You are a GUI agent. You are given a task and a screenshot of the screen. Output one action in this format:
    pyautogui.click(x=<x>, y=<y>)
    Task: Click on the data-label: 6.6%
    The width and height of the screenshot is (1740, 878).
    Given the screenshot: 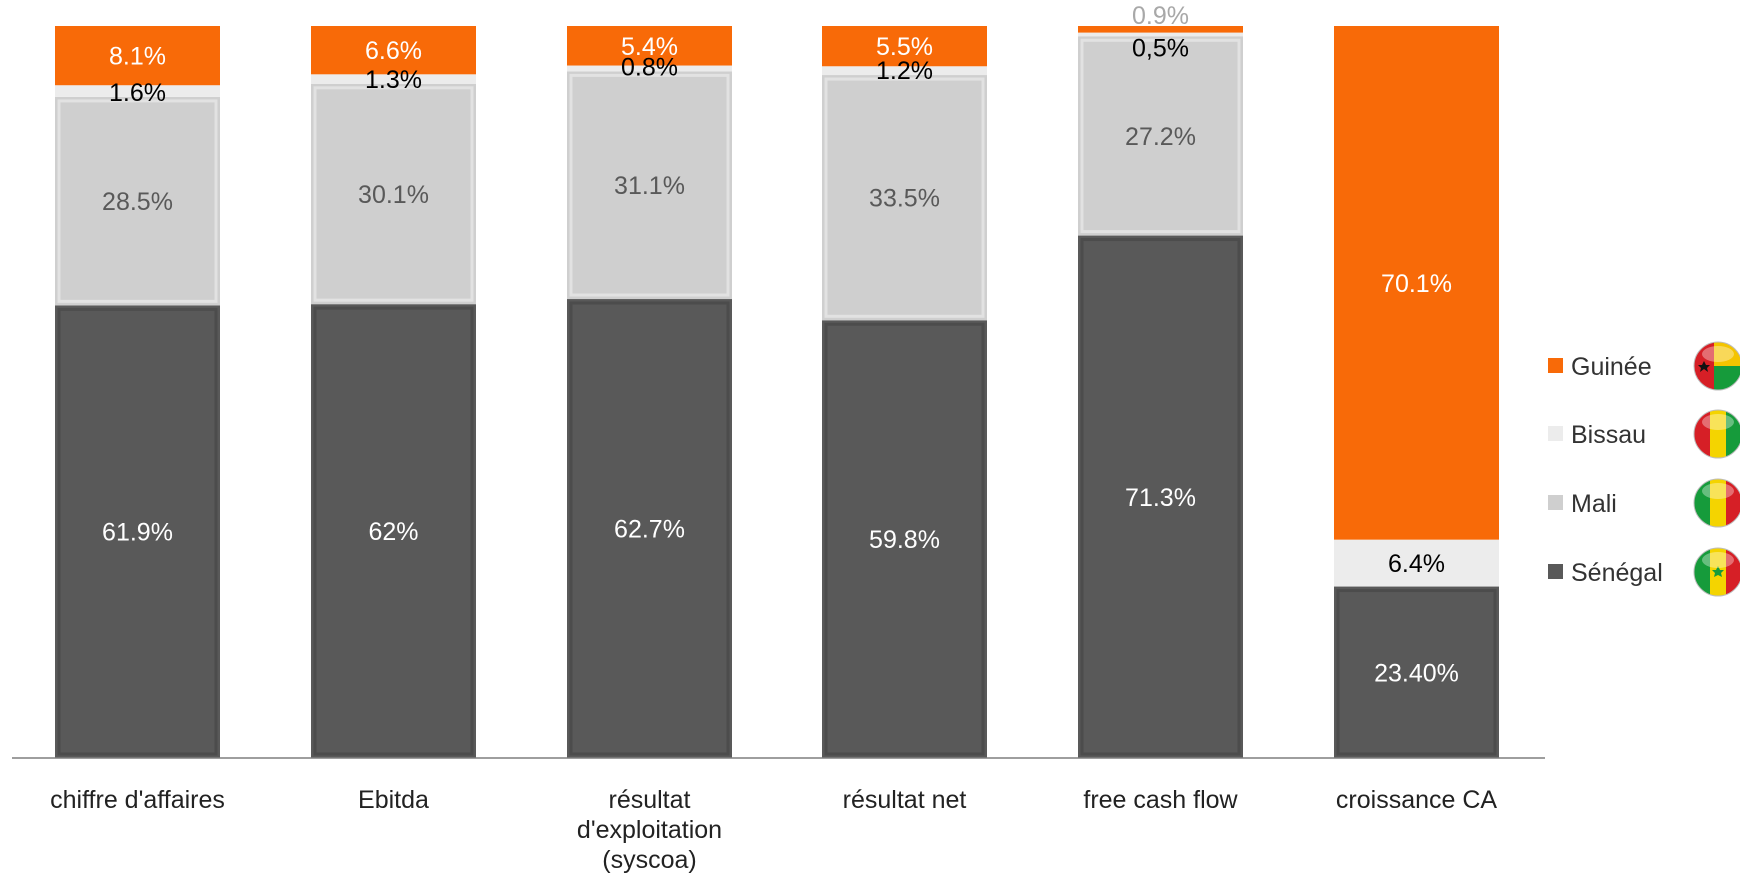 What is the action you would take?
    pyautogui.click(x=393, y=51)
    